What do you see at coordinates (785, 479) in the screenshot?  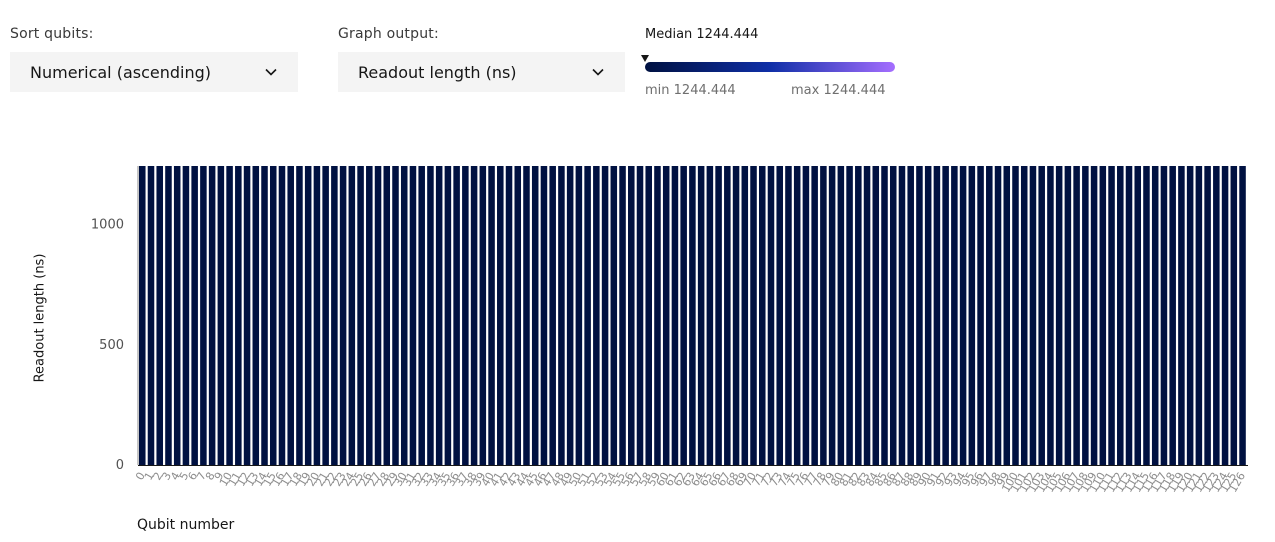 I see `x-tick-label-74: 74` at bounding box center [785, 479].